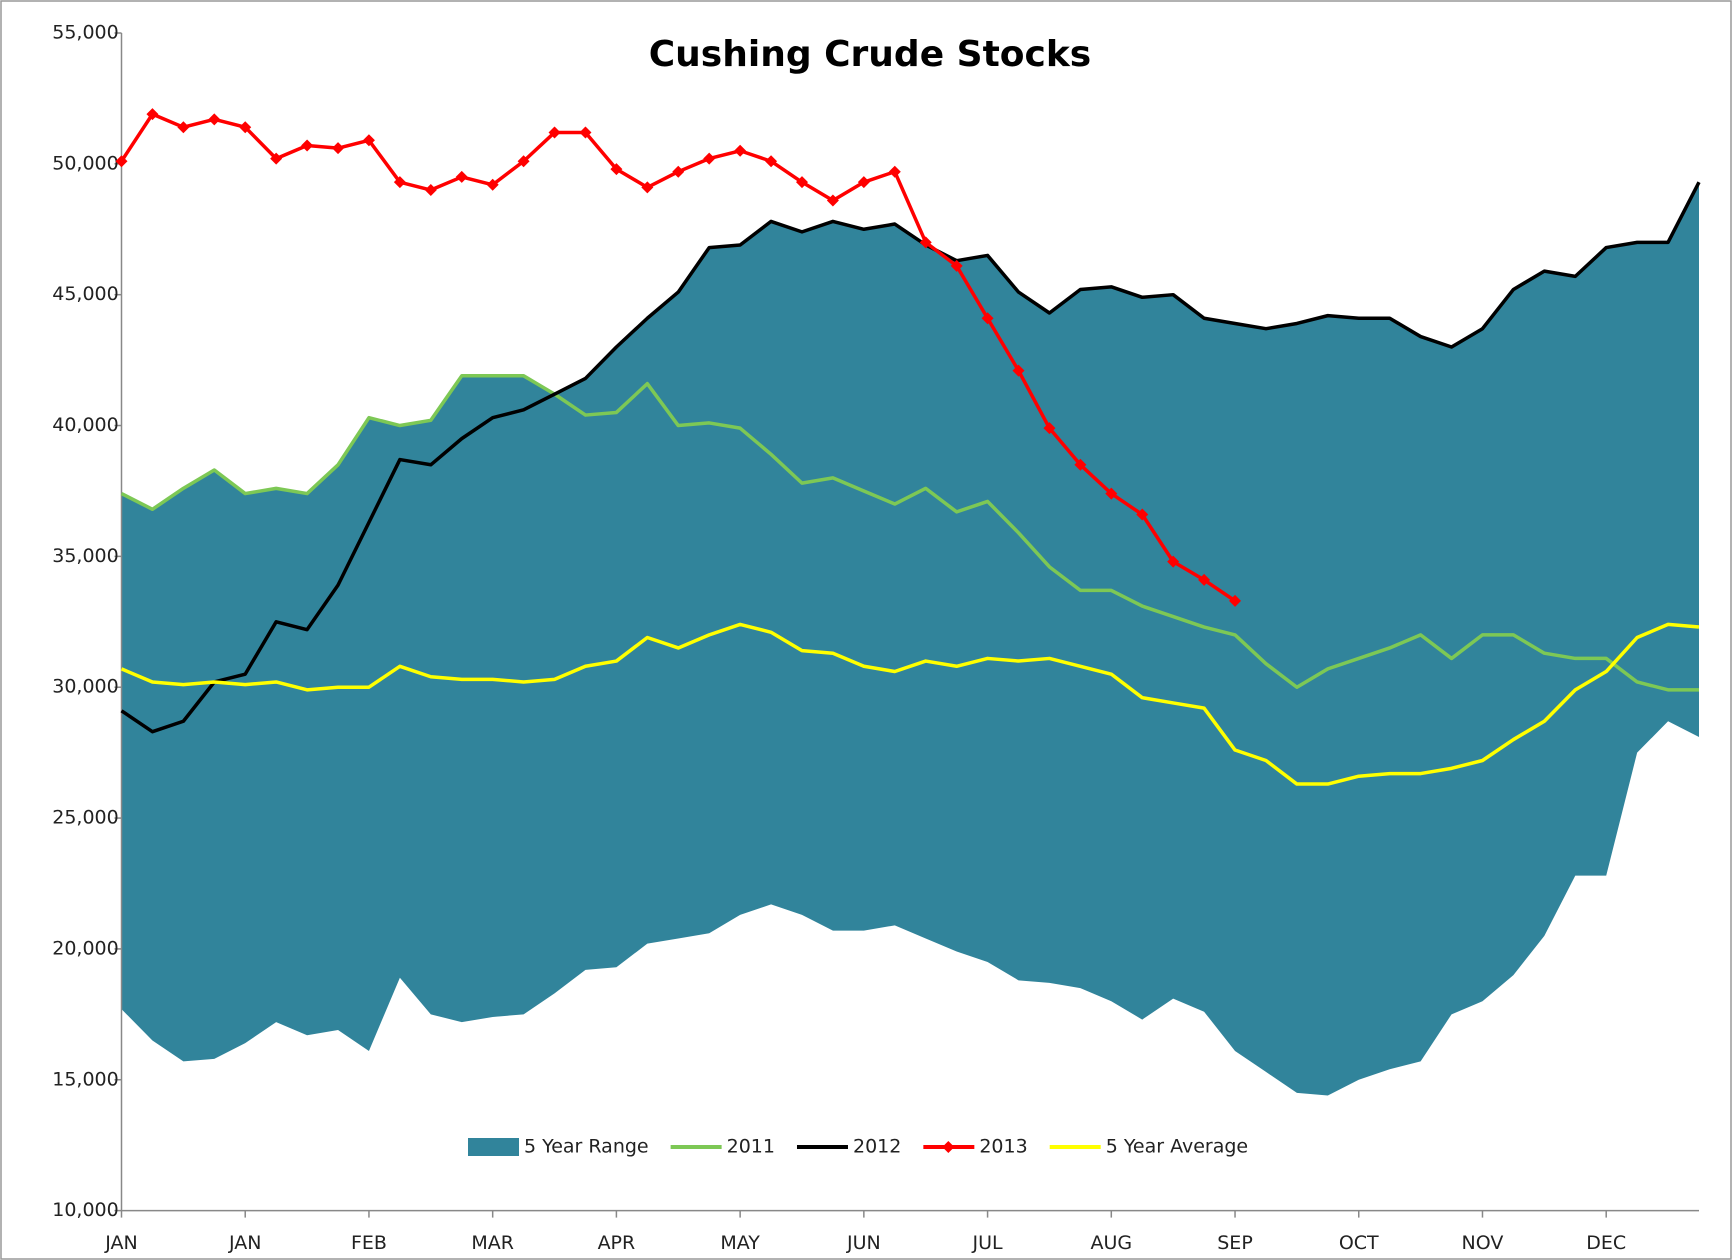 The image size is (1732, 1260). I want to click on legend-swatch, so click(493, 1147).